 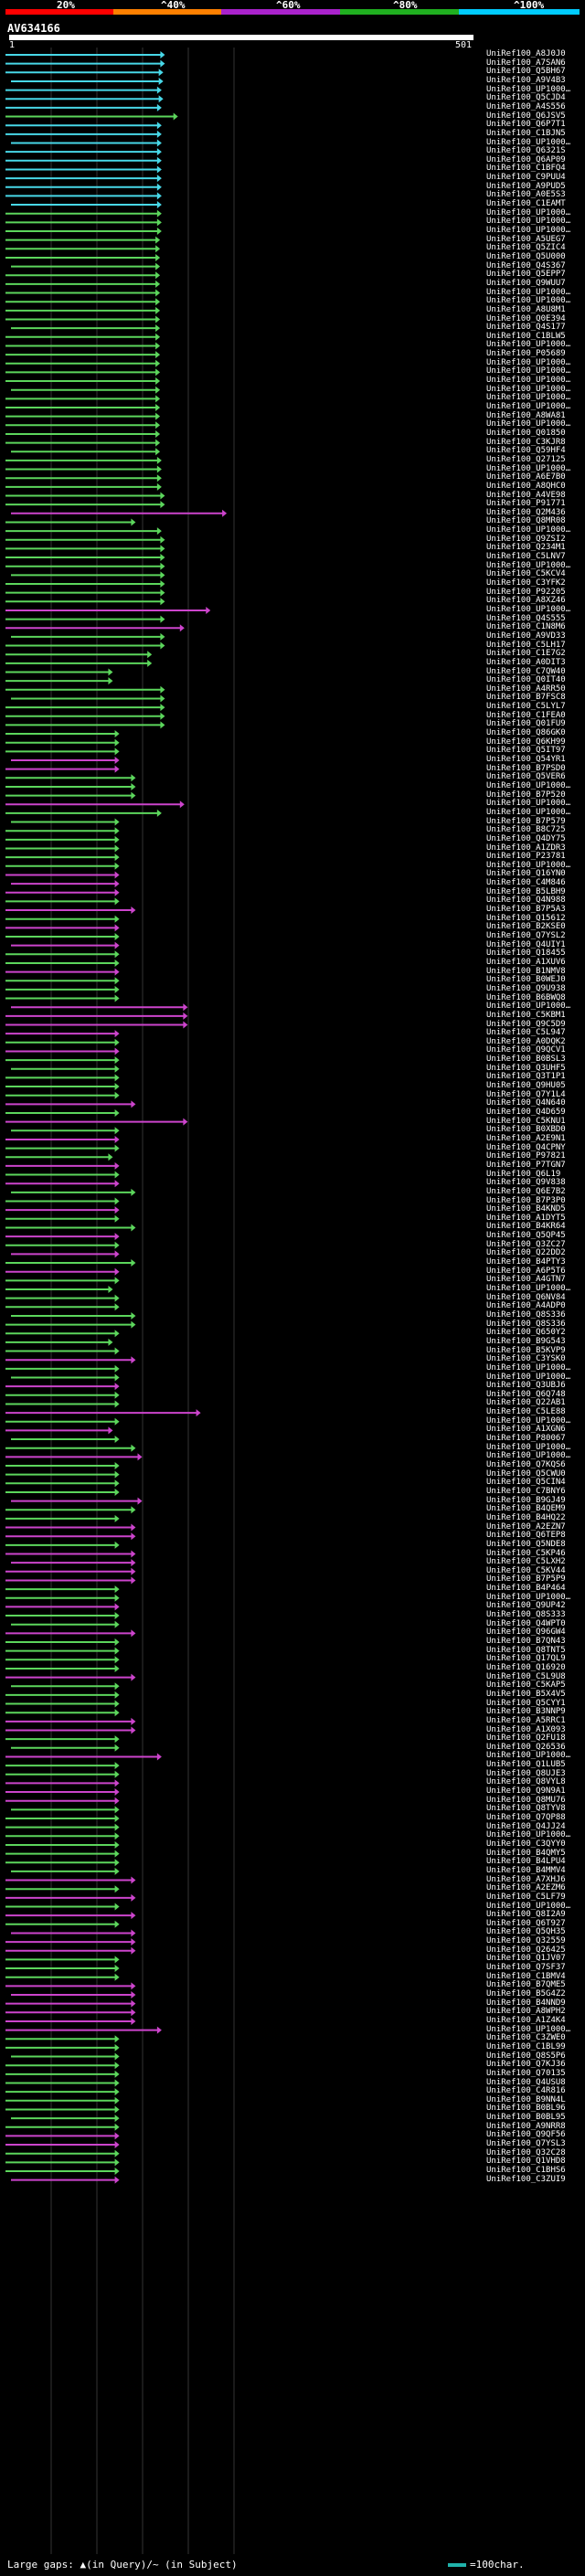 What do you see at coordinates (526, 72) in the screenshot?
I see `hit-label: UniRef100_Q5BH67` at bounding box center [526, 72].